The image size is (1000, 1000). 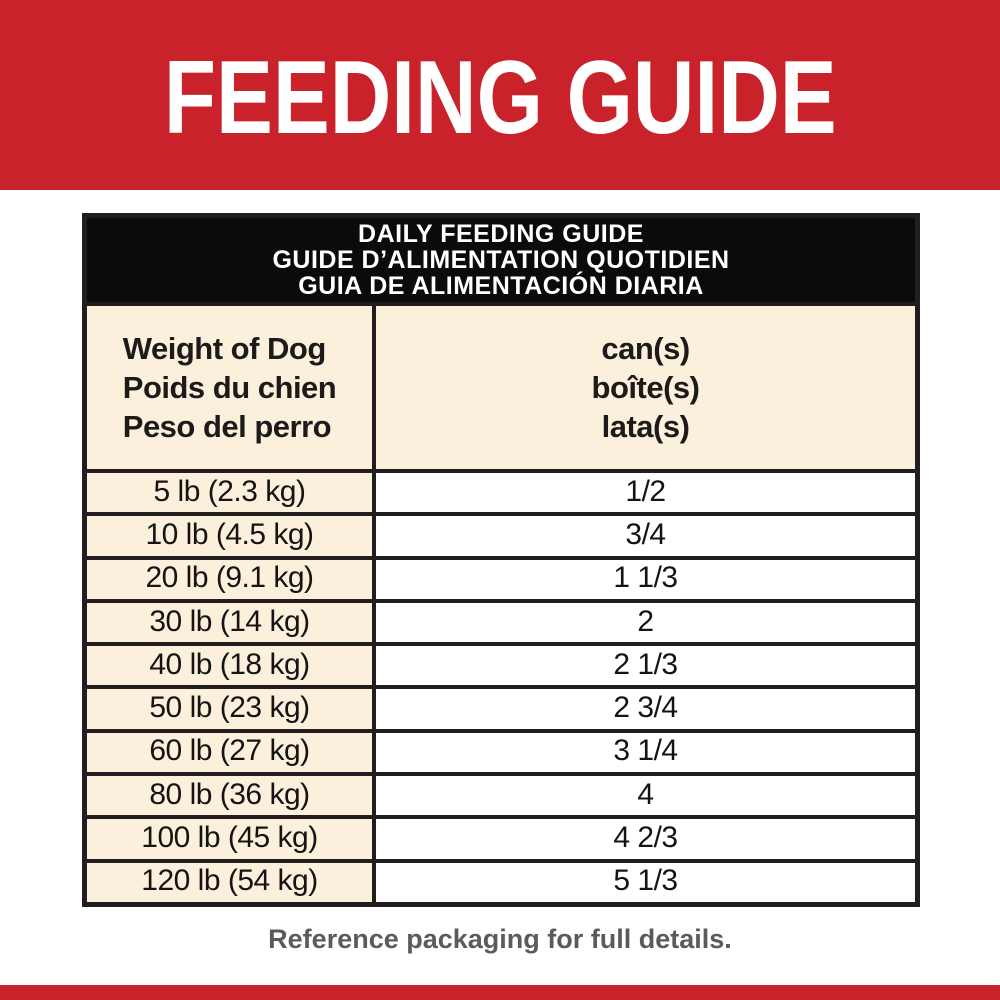 I want to click on cans-value: 1 1/3, so click(x=645, y=578).